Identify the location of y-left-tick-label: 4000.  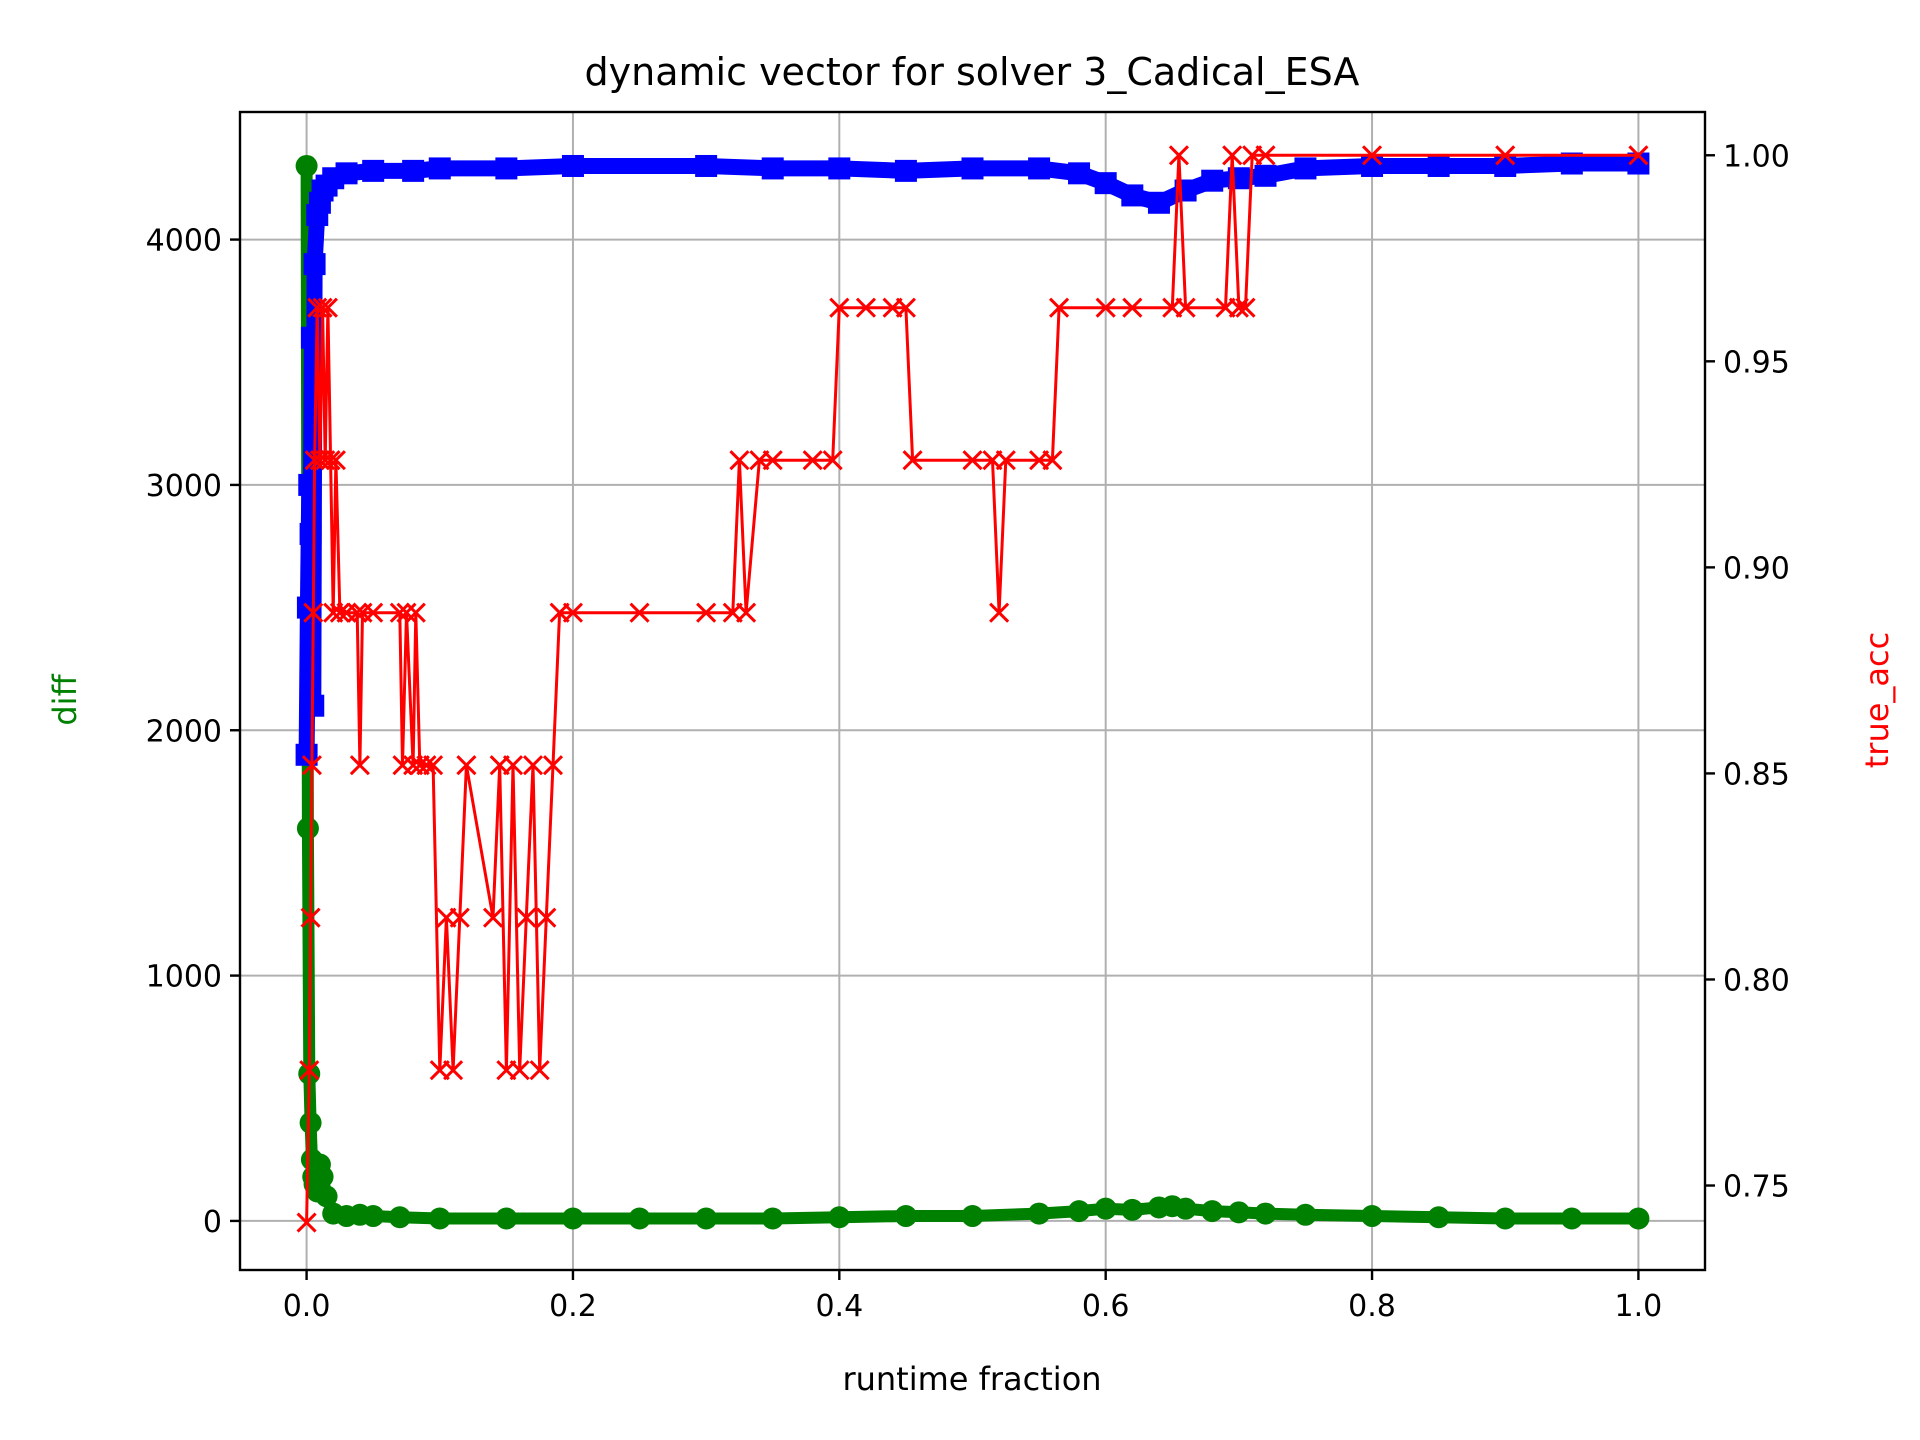
(184, 241).